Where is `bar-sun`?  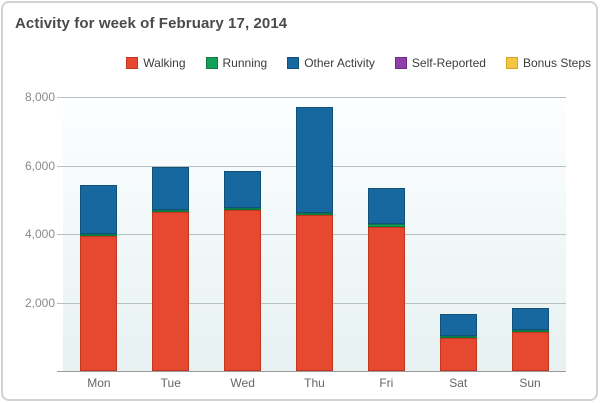
bar-sun is located at coordinates (530, 234).